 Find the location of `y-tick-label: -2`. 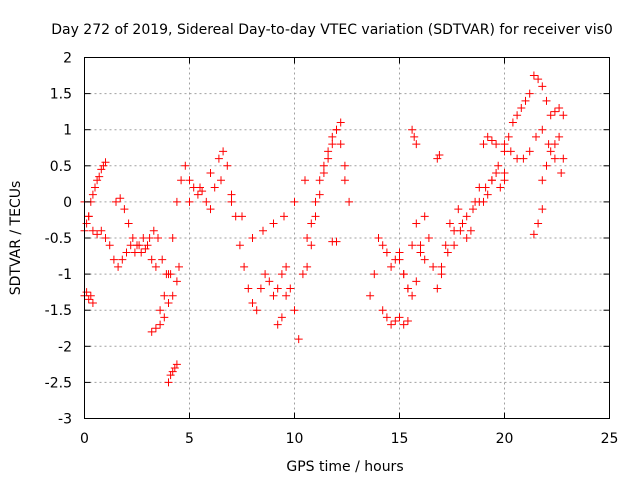

y-tick-label: -2 is located at coordinates (65, 347).